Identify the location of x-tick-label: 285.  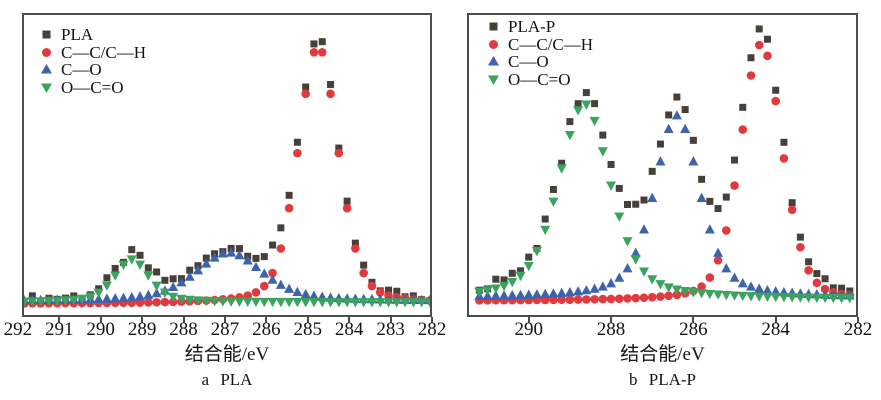
(308, 329).